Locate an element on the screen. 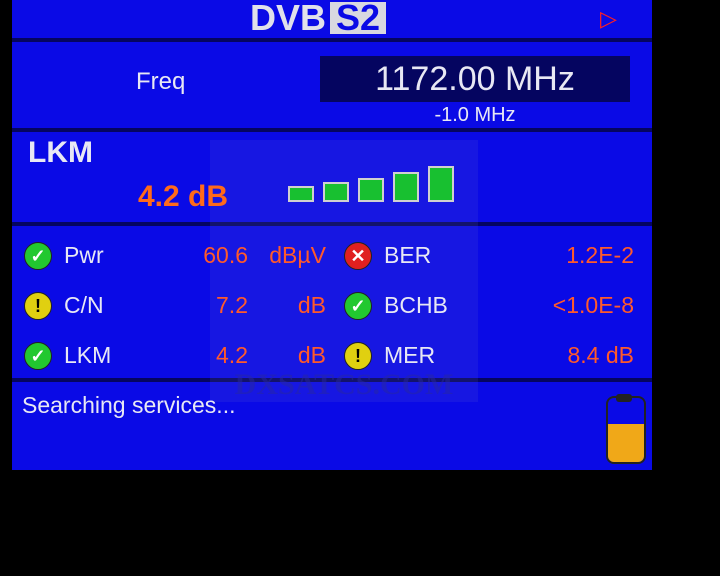  battery-level is located at coordinates (626, 442).